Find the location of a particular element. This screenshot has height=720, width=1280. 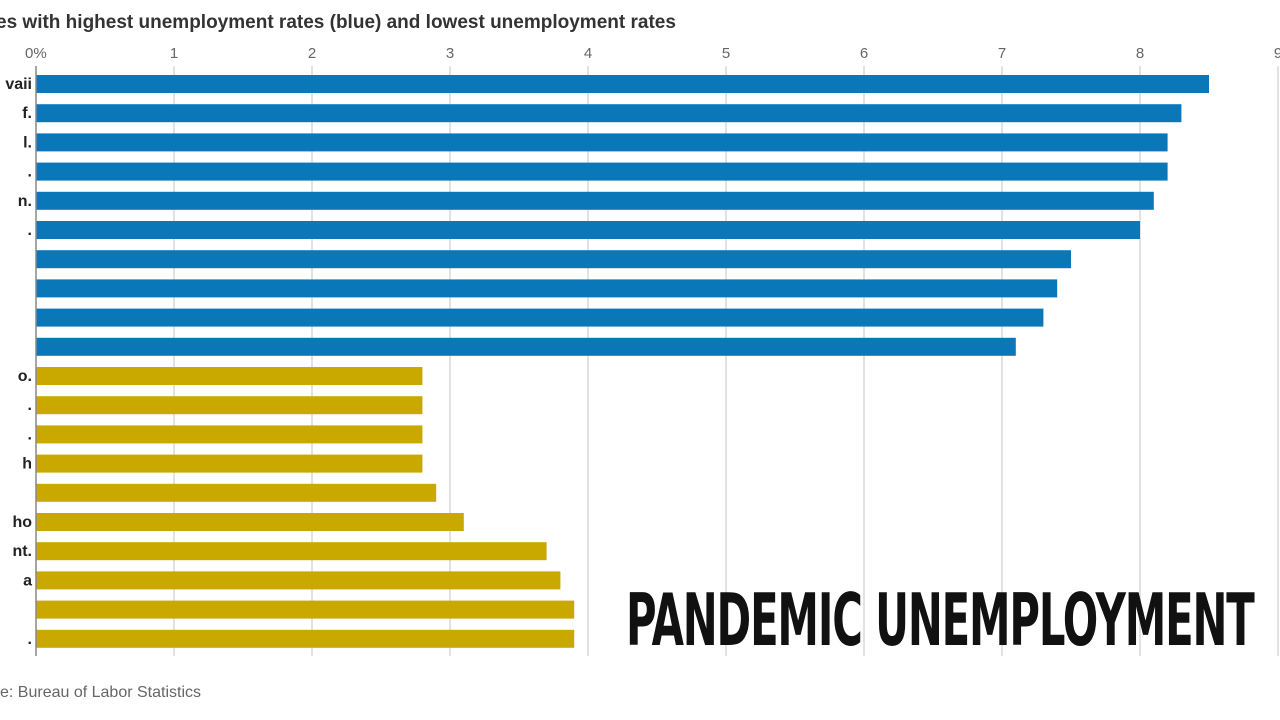

category-label: nt. is located at coordinates (22, 551).